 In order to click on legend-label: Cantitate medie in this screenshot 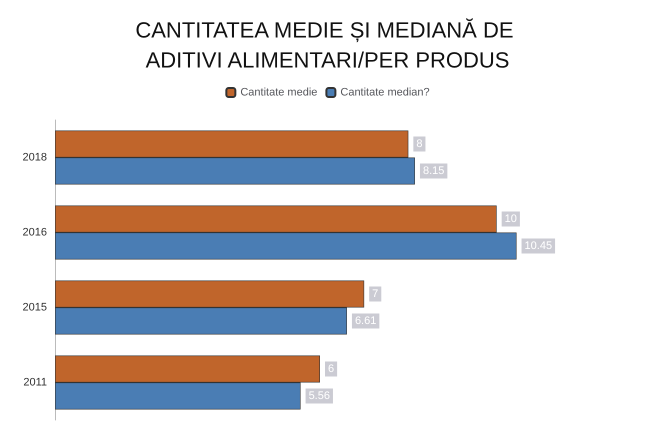, I will do `click(279, 92)`.